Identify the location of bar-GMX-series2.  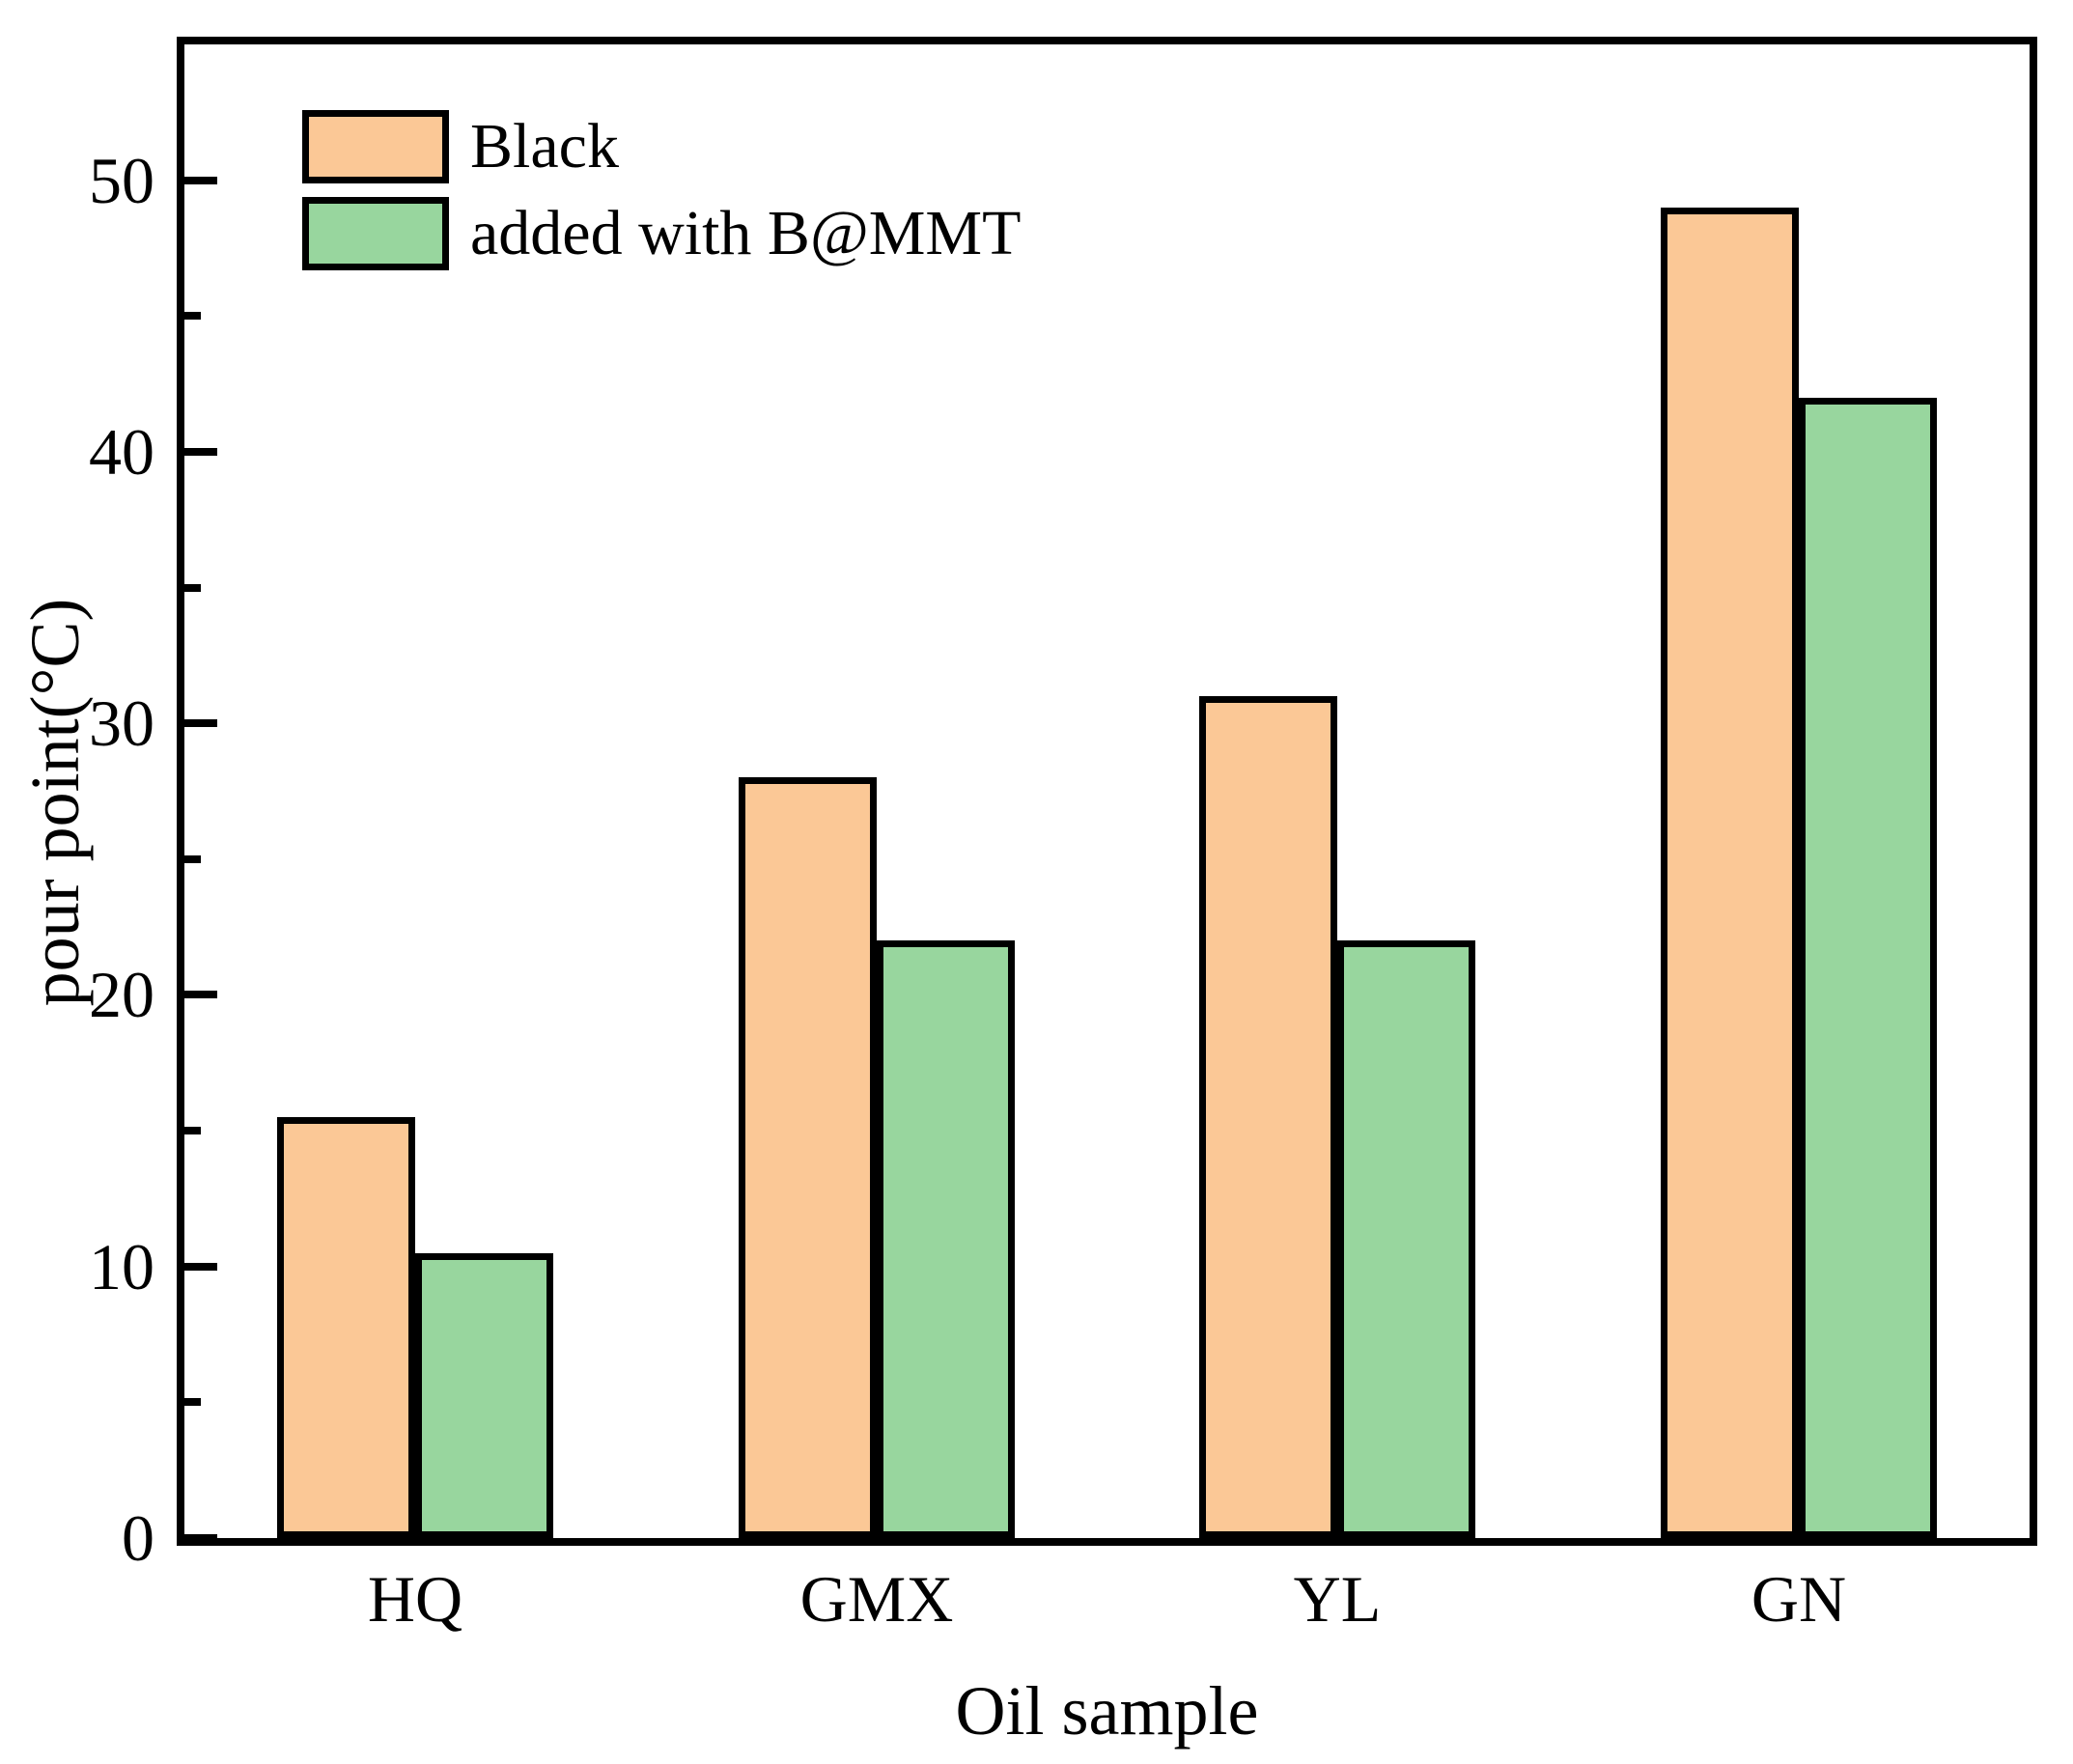
(946, 1239).